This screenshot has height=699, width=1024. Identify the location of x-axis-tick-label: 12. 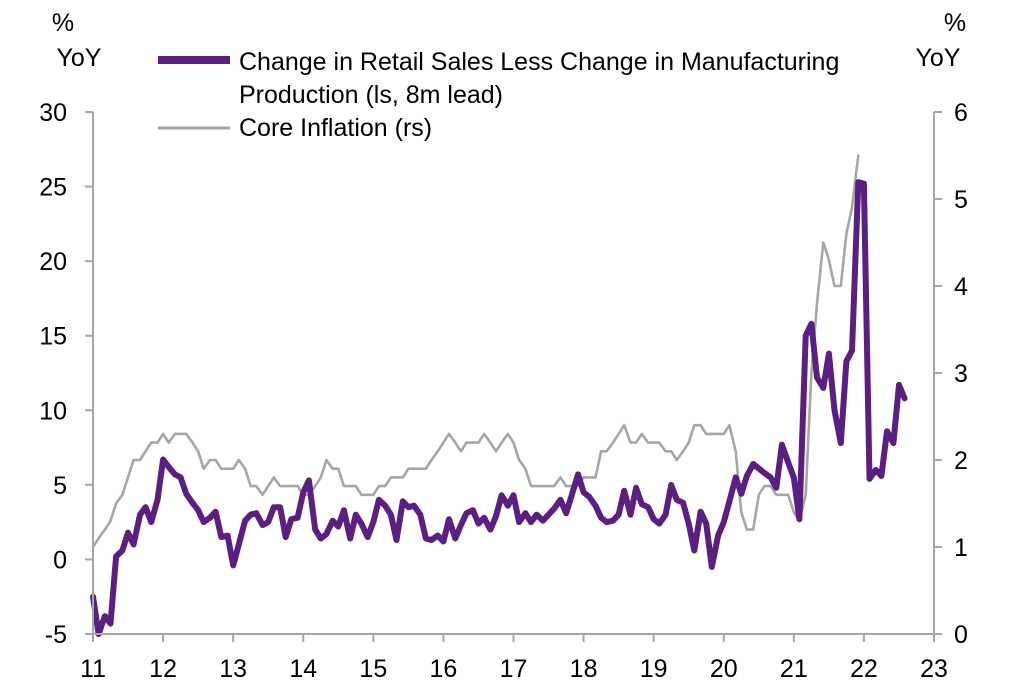
(163, 669).